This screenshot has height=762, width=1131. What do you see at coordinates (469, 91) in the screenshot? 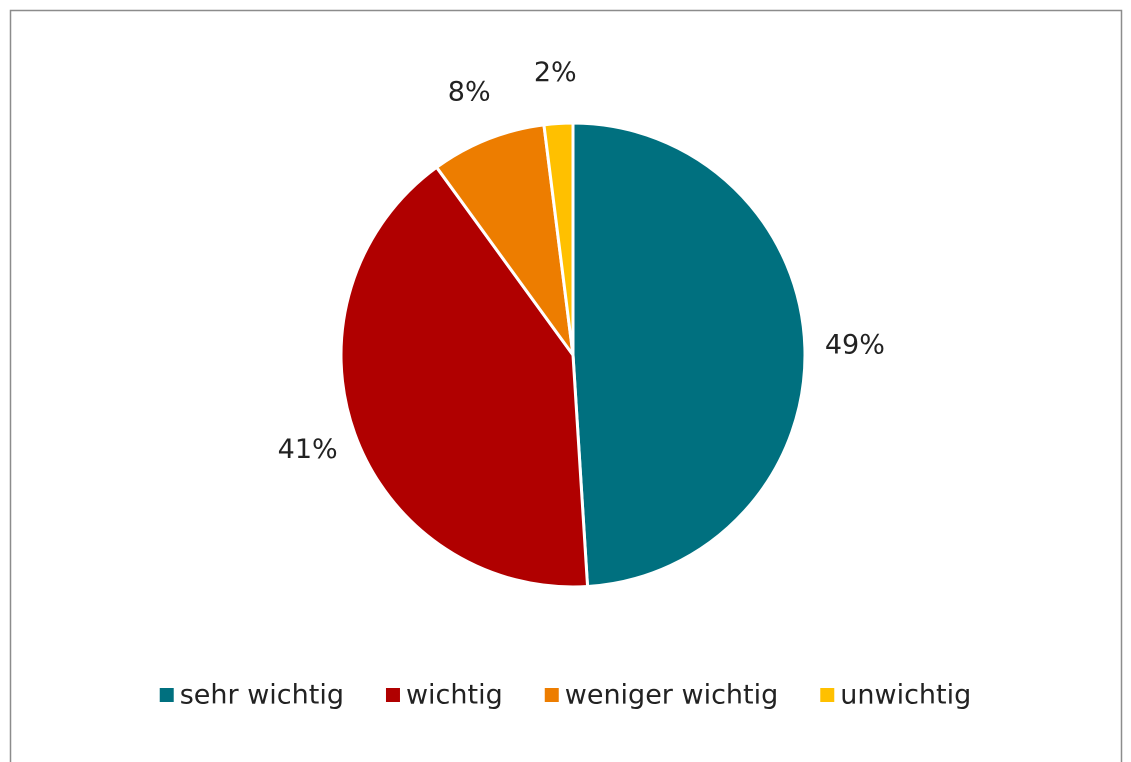
I see `data-label: 8%` at bounding box center [469, 91].